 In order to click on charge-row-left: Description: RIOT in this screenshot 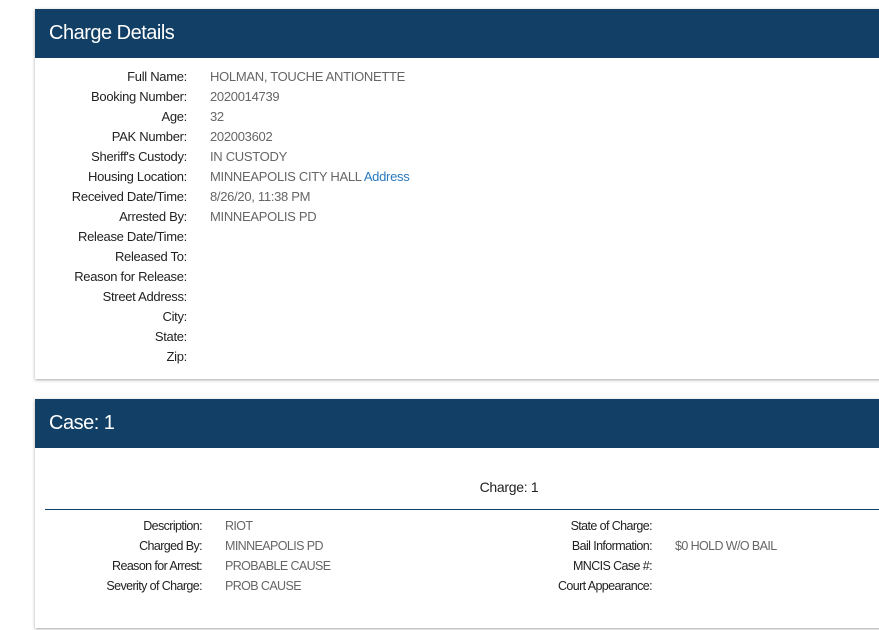, I will do `click(457, 526)`.